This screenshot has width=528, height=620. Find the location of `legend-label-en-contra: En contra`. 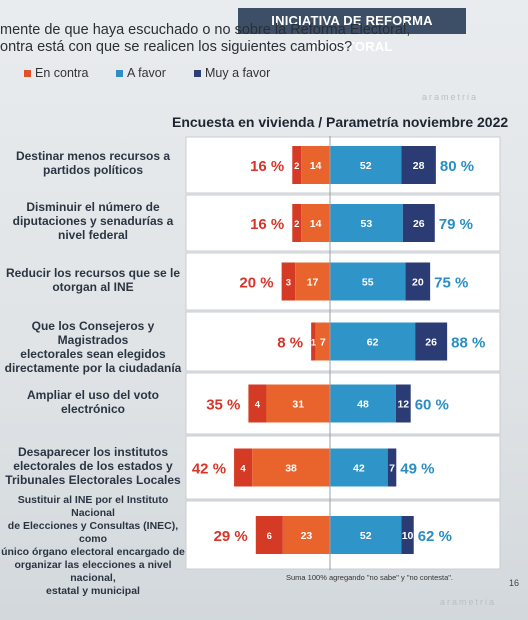

legend-label-en-contra: En contra is located at coordinates (62, 73).